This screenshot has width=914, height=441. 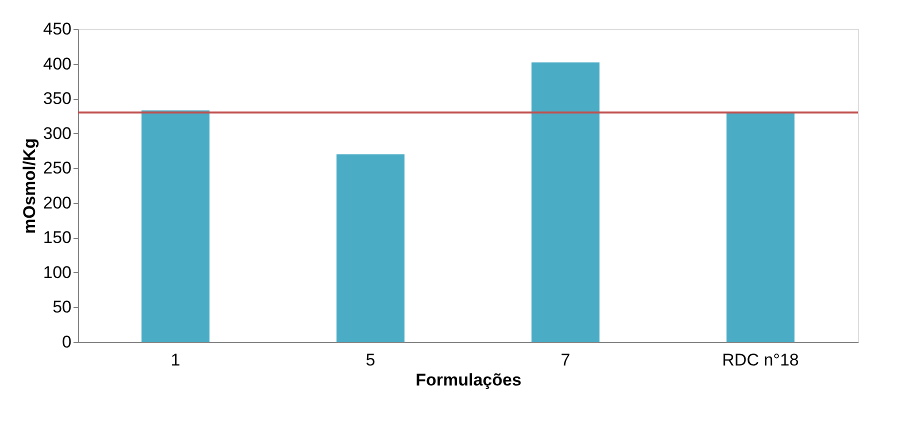 What do you see at coordinates (57, 238) in the screenshot?
I see `y-tick-label: 150` at bounding box center [57, 238].